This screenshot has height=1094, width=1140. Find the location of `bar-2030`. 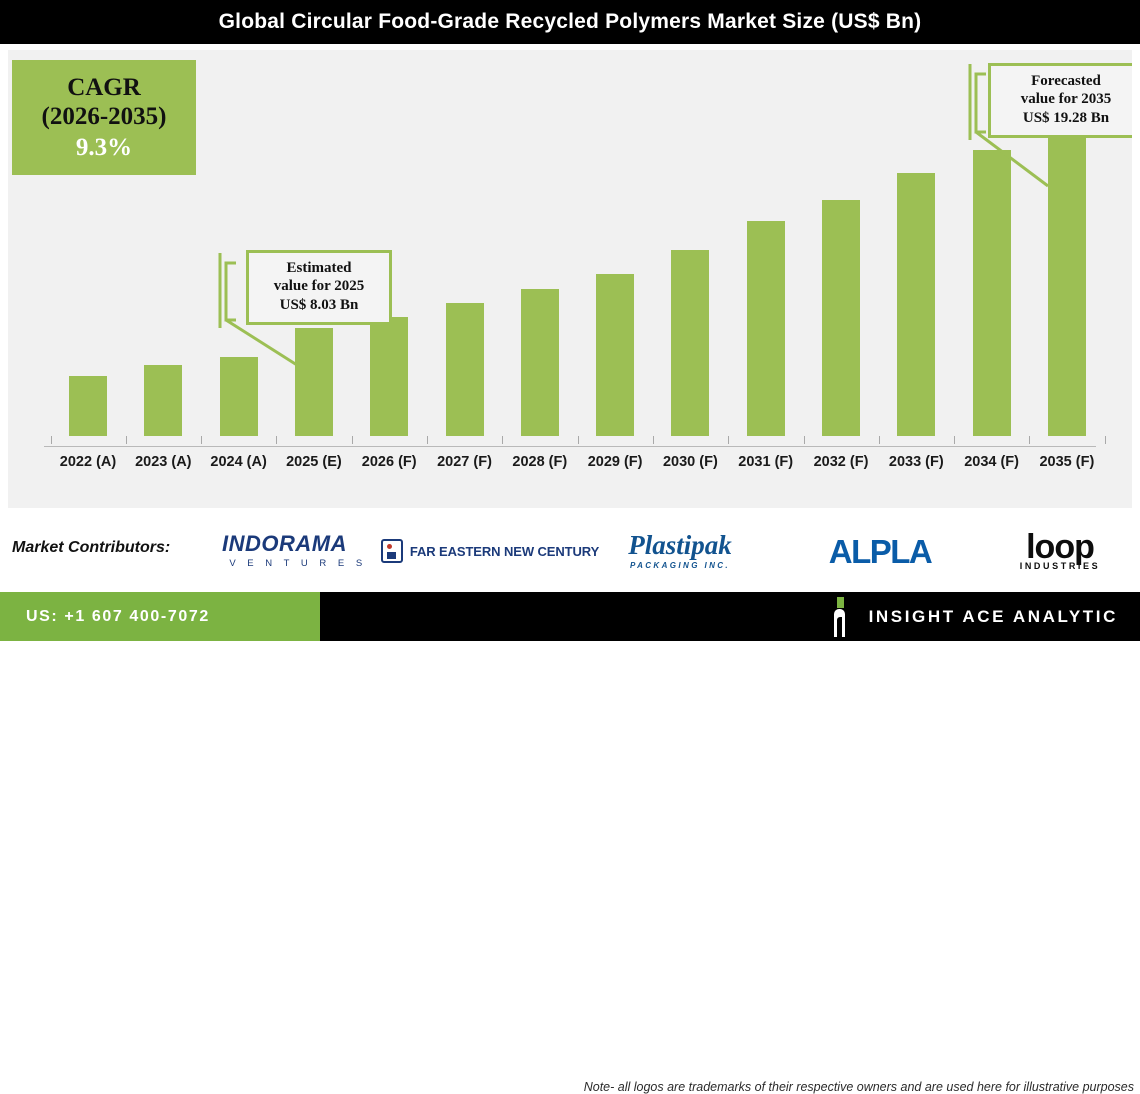

bar-2030 is located at coordinates (690, 342).